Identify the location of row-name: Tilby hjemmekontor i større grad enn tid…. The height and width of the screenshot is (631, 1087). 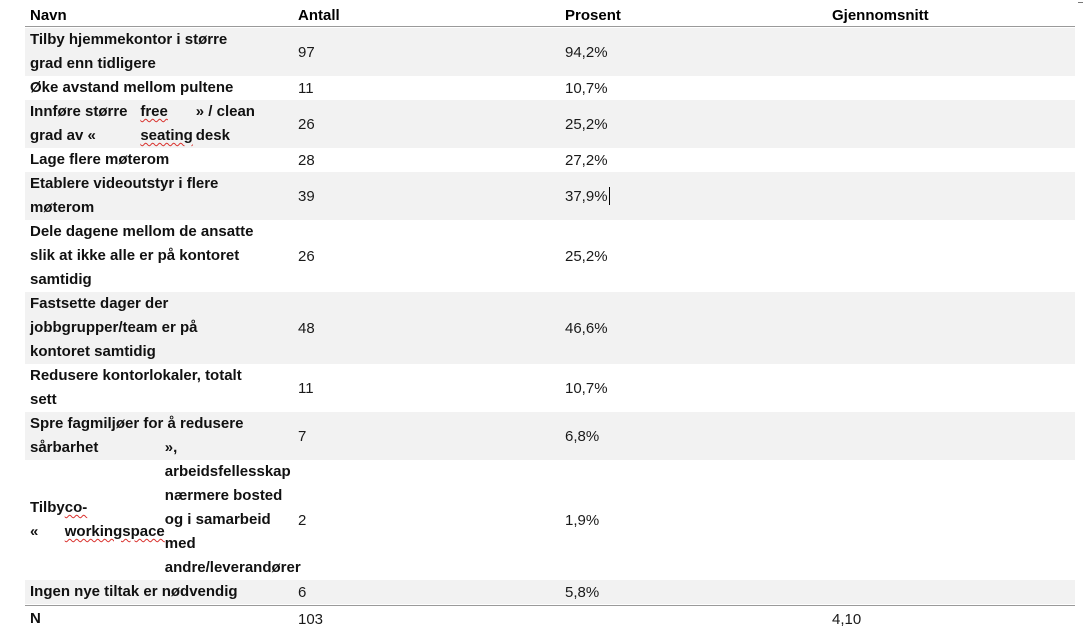
(129, 51).